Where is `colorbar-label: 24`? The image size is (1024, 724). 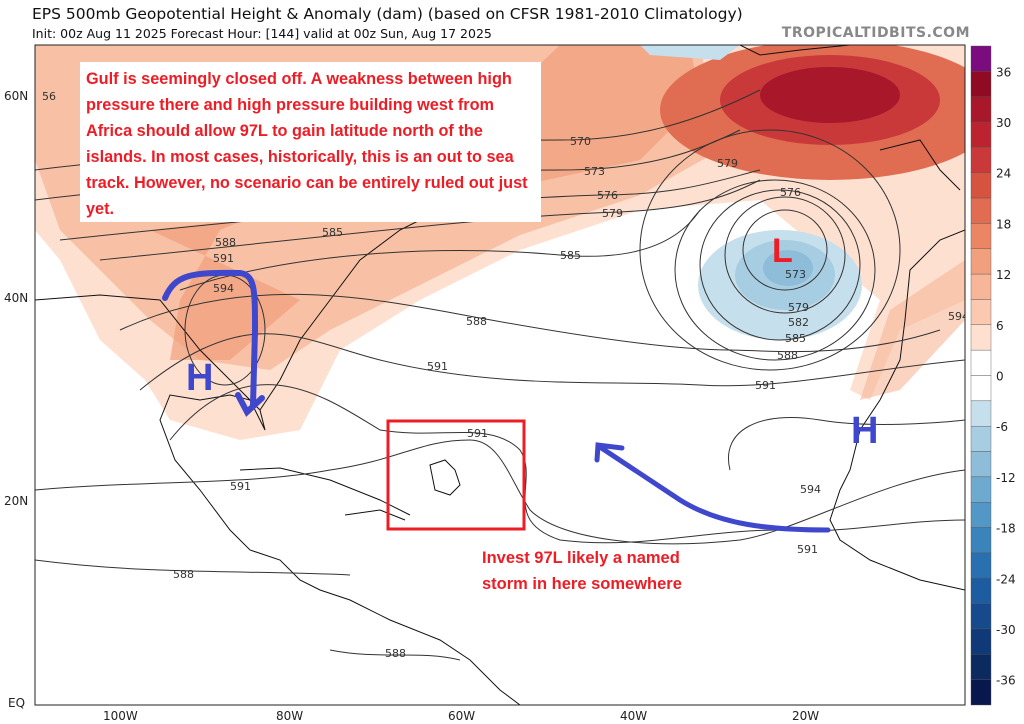
colorbar-label: 24 is located at coordinates (1003, 174).